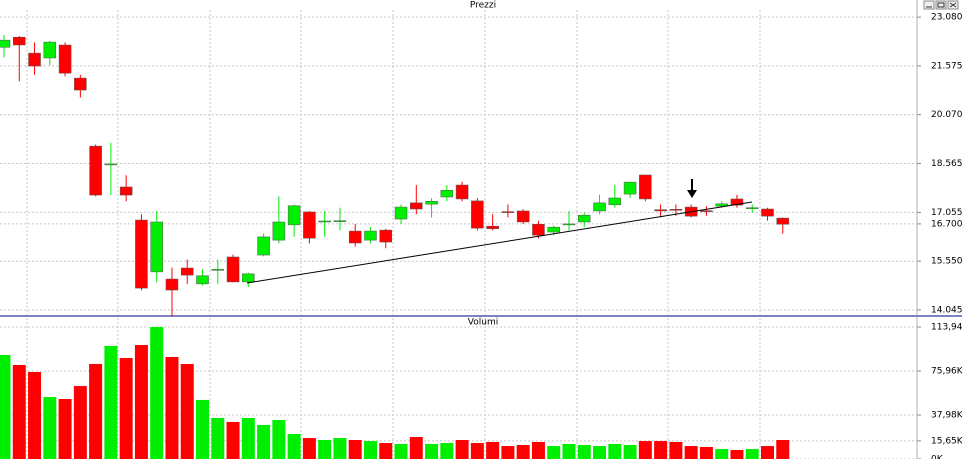  What do you see at coordinates (953, 5) in the screenshot?
I see `close-icon` at bounding box center [953, 5].